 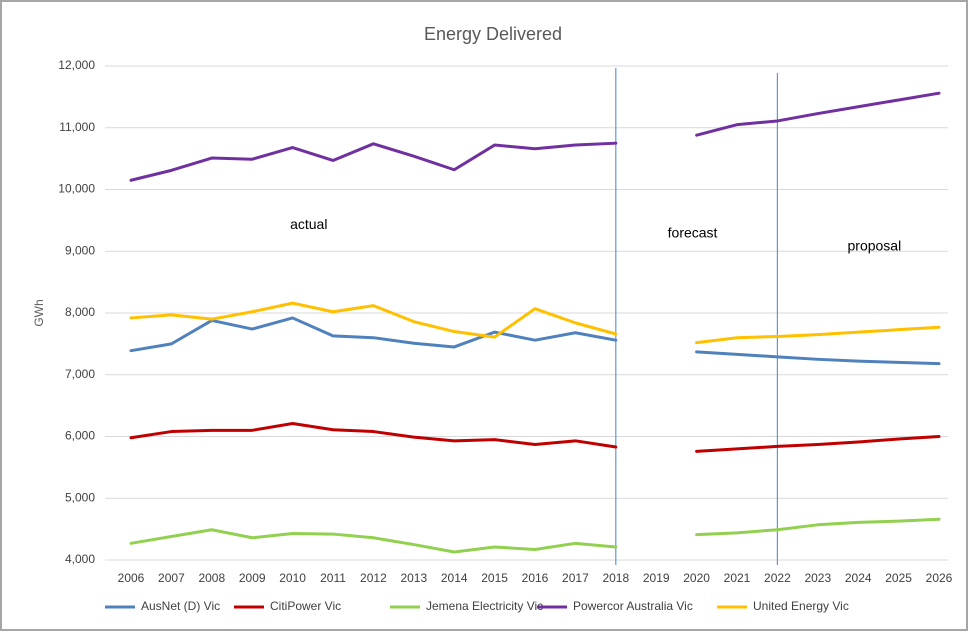 I want to click on legend-label: Jemena Electricity Vic, so click(x=484, y=606).